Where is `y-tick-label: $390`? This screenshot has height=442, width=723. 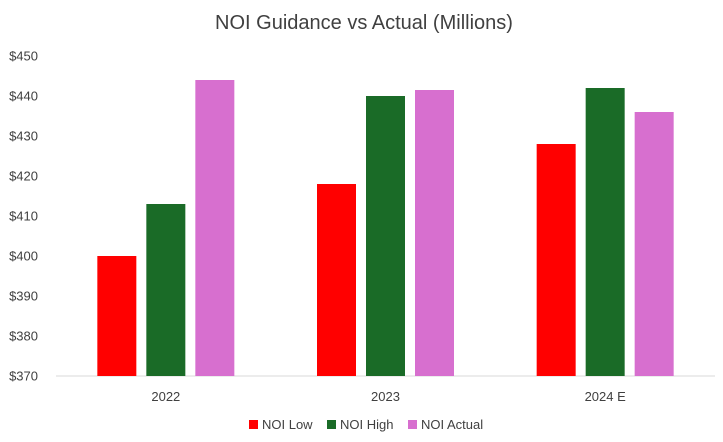 y-tick-label: $390 is located at coordinates (23, 296).